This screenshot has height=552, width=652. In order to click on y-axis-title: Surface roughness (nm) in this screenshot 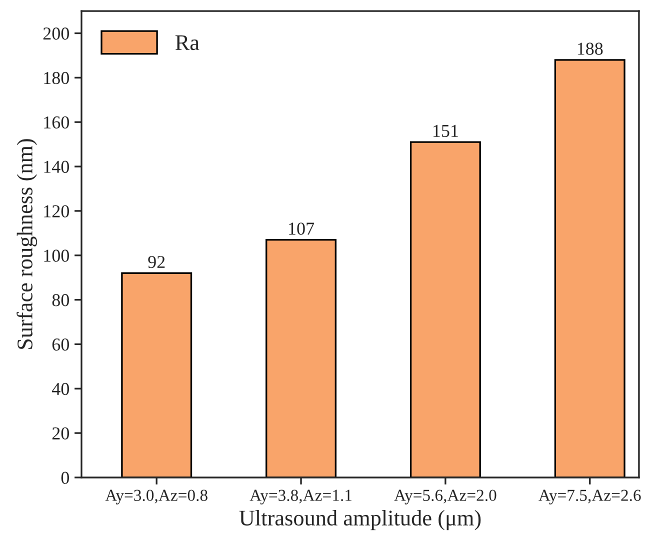, I will do `click(27, 244)`.